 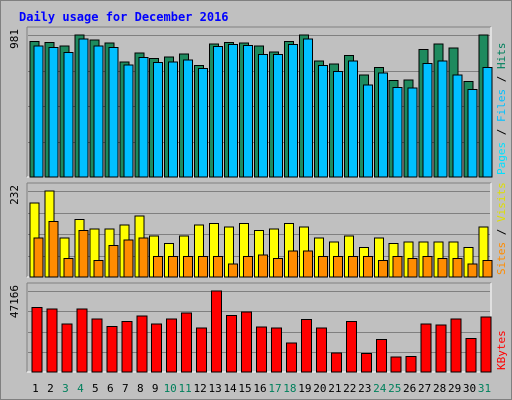 What do you see at coordinates (501, 350) in the screenshot?
I see `legend-kbytes: KBytes` at bounding box center [501, 350].